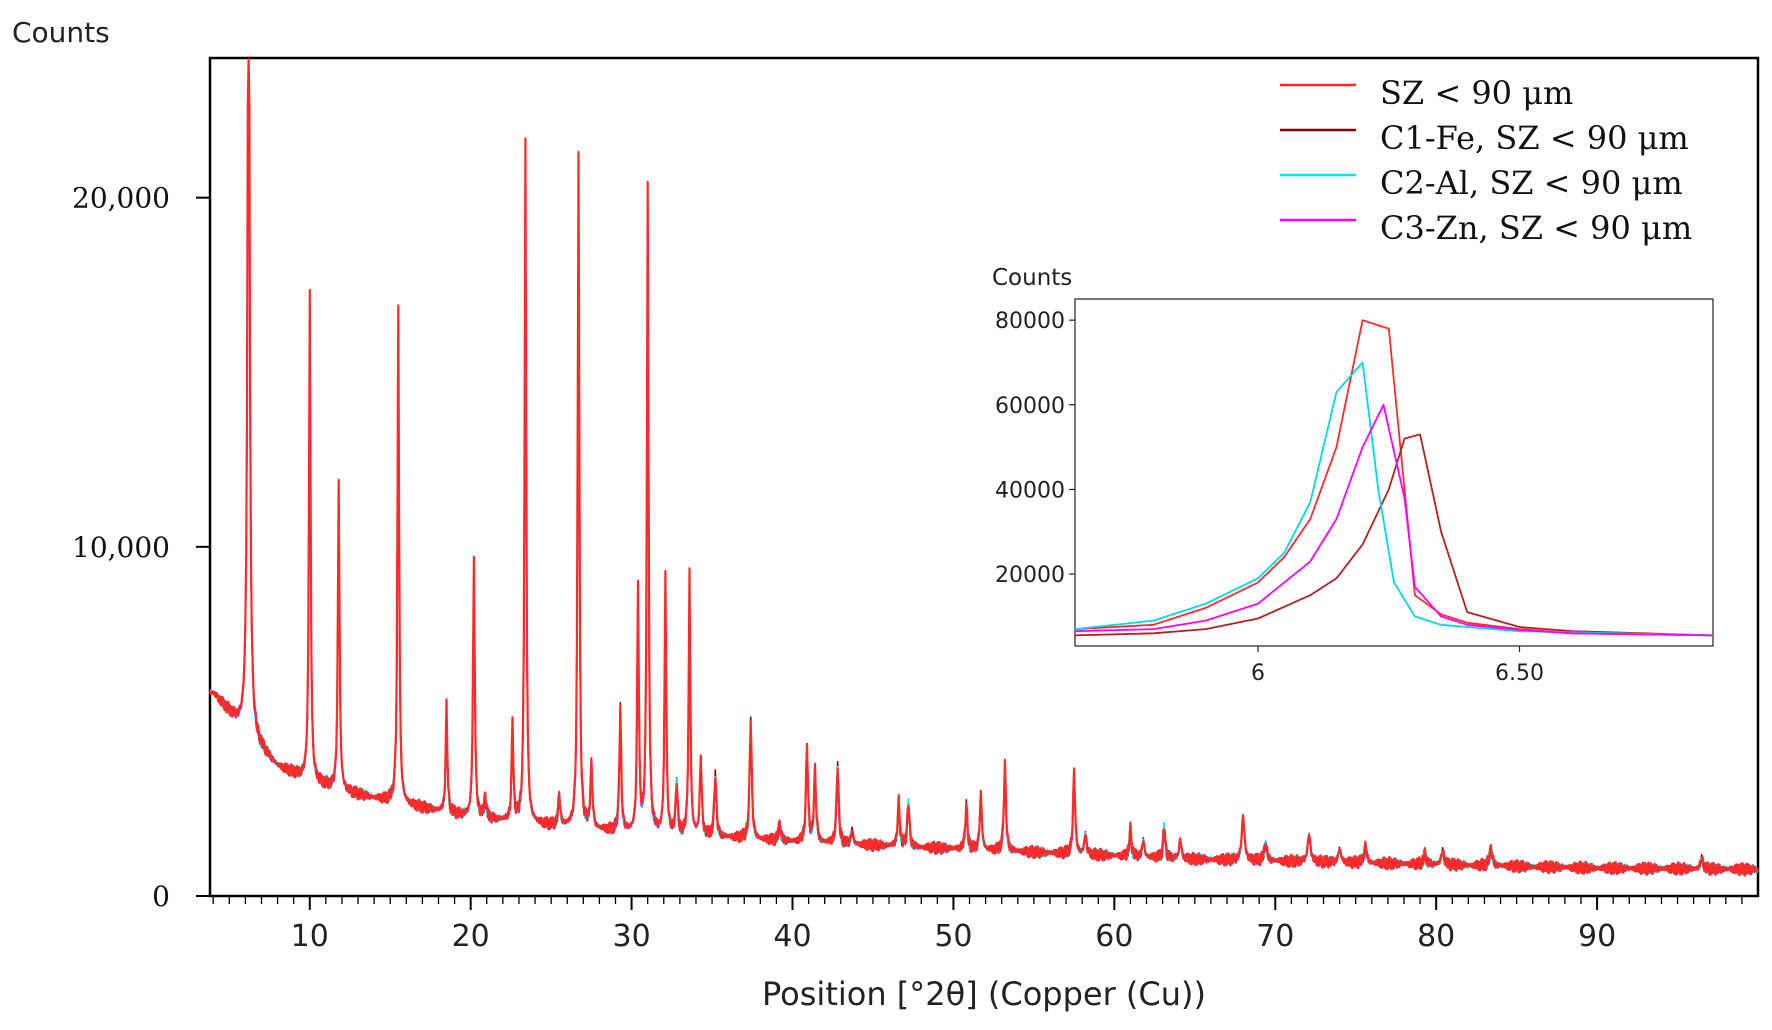 The width and height of the screenshot is (1772, 1030). I want to click on x-tick-label: 90, so click(1597, 936).